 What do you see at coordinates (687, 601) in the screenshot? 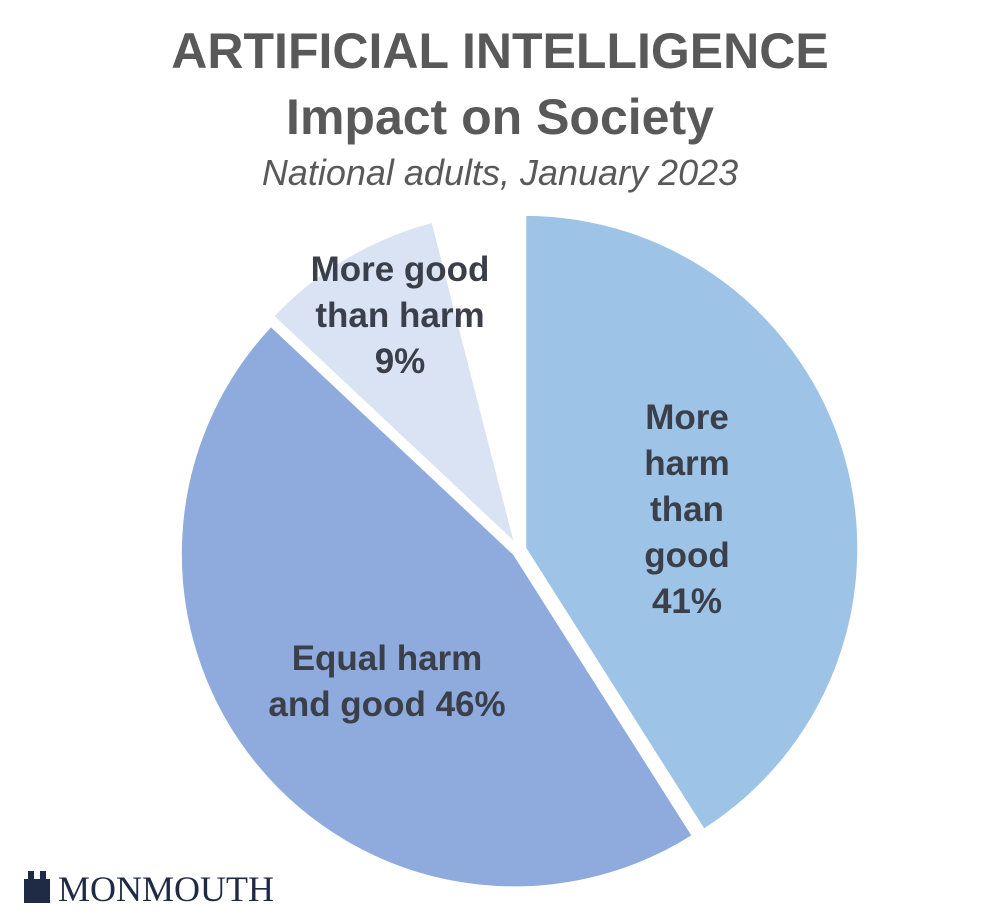
I see `value-label: 41%` at bounding box center [687, 601].